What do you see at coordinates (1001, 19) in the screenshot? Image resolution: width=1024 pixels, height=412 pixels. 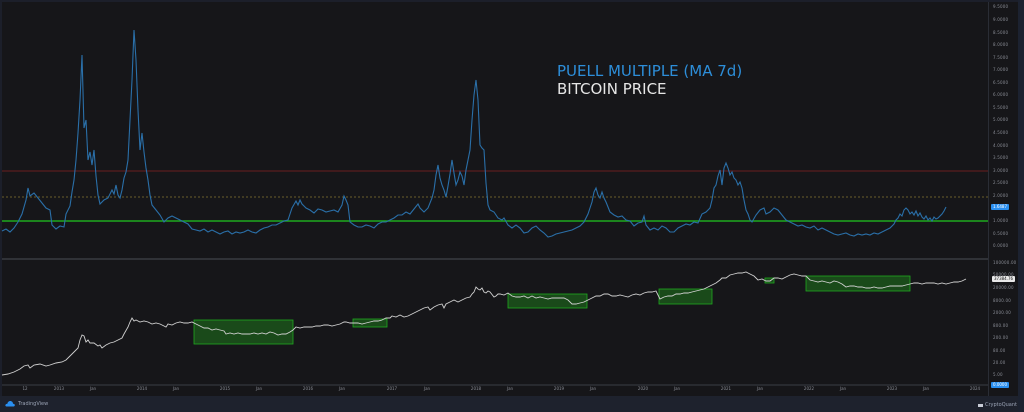 I see `puell-axis-label: 9.0000` at bounding box center [1001, 19].